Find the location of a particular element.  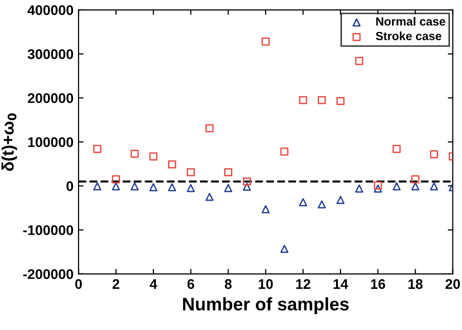

x-axis-title: Number of samples is located at coordinates (266, 305).